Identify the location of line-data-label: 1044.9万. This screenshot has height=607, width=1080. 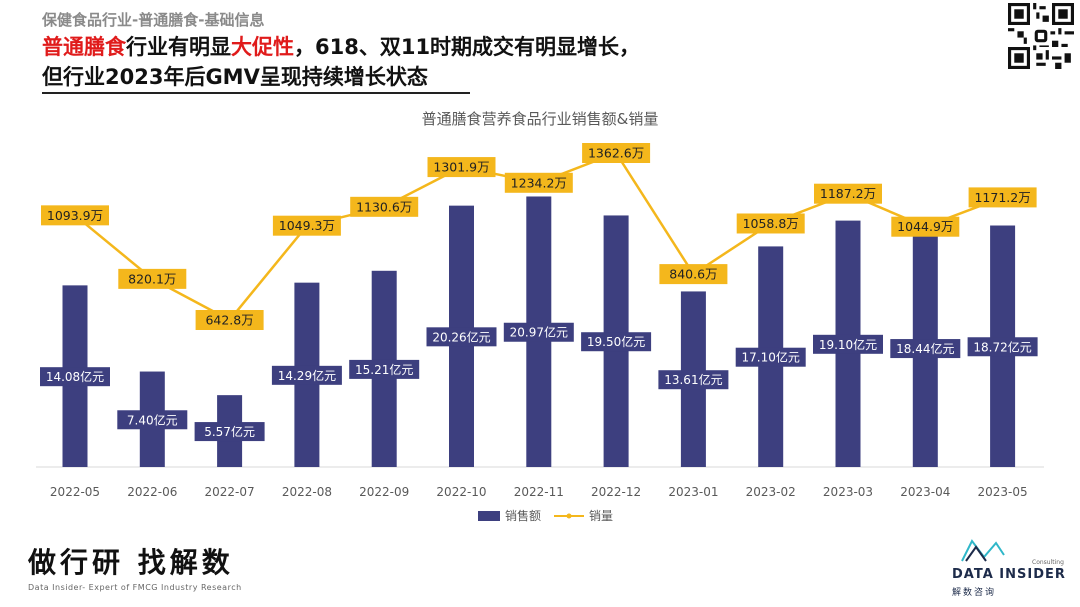
(925, 226).